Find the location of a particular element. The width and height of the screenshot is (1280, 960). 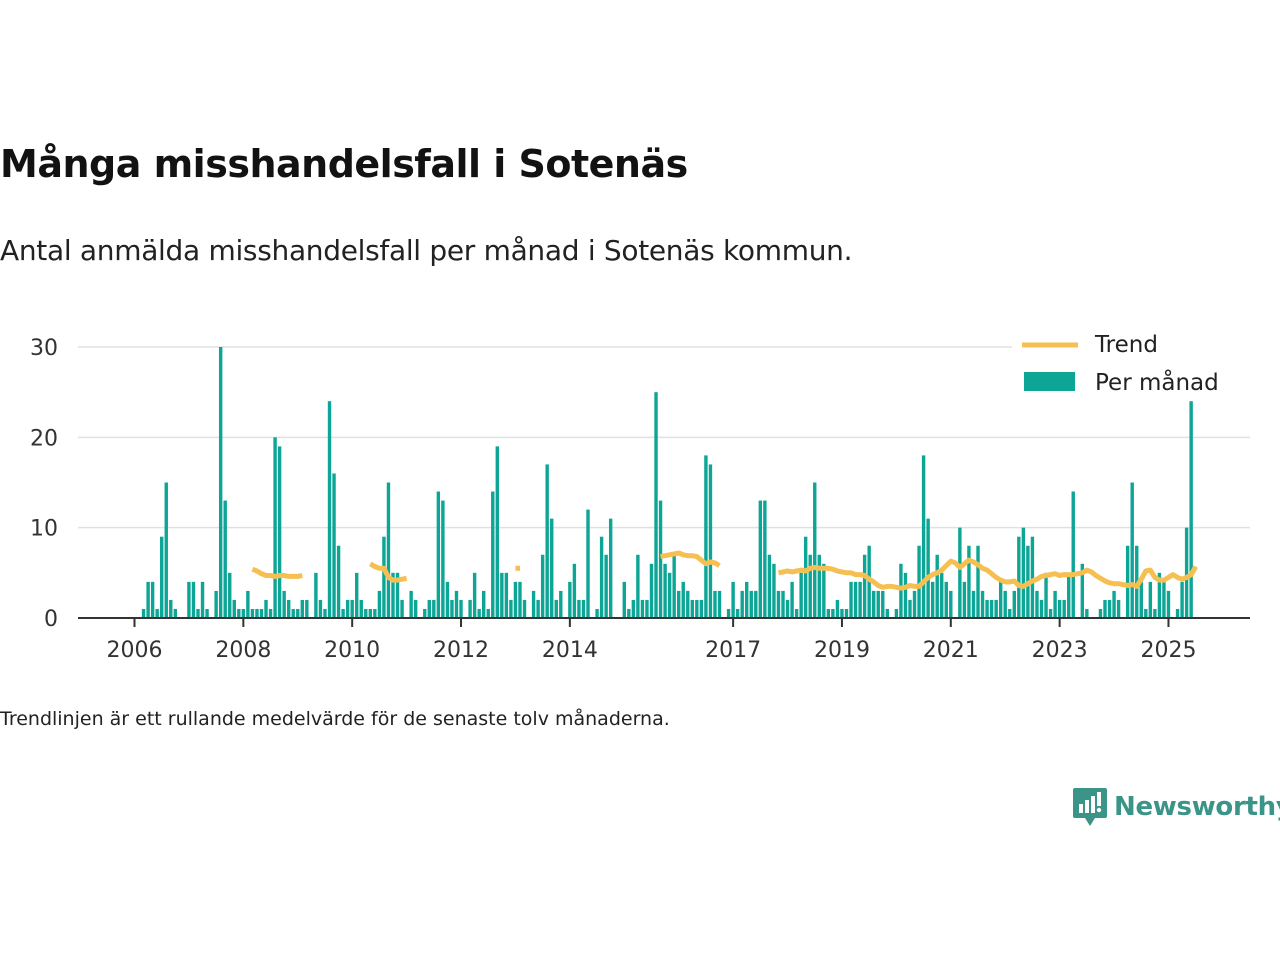

legend-bar-swatch is located at coordinates (1049, 381).